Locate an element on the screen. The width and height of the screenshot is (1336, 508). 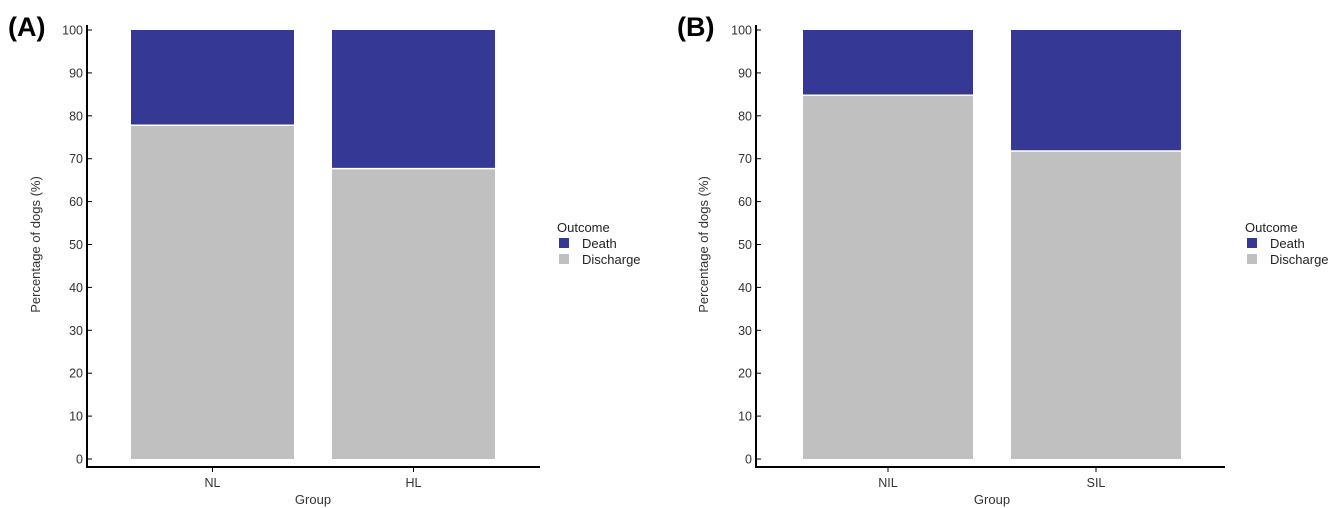
bar-death-sil is located at coordinates (1096, 90).